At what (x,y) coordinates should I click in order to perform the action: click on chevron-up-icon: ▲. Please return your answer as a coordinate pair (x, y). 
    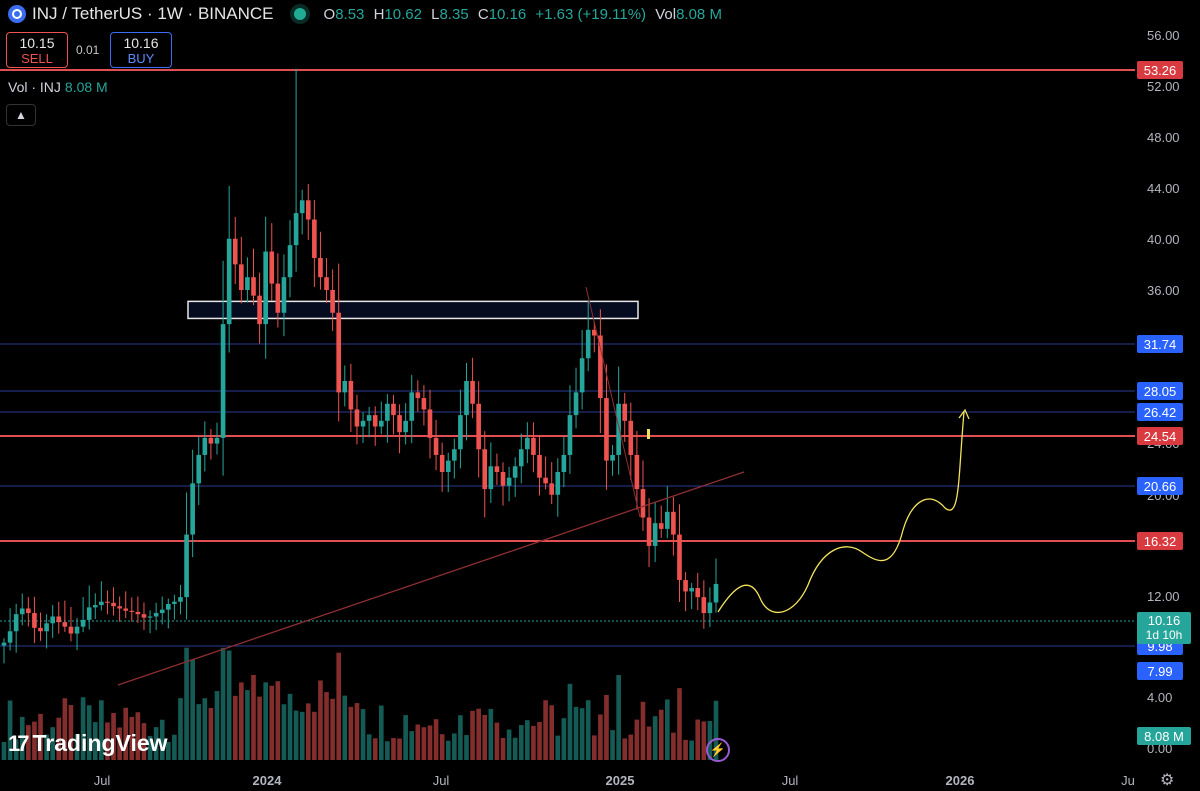
    Looking at the image, I should click on (21, 115).